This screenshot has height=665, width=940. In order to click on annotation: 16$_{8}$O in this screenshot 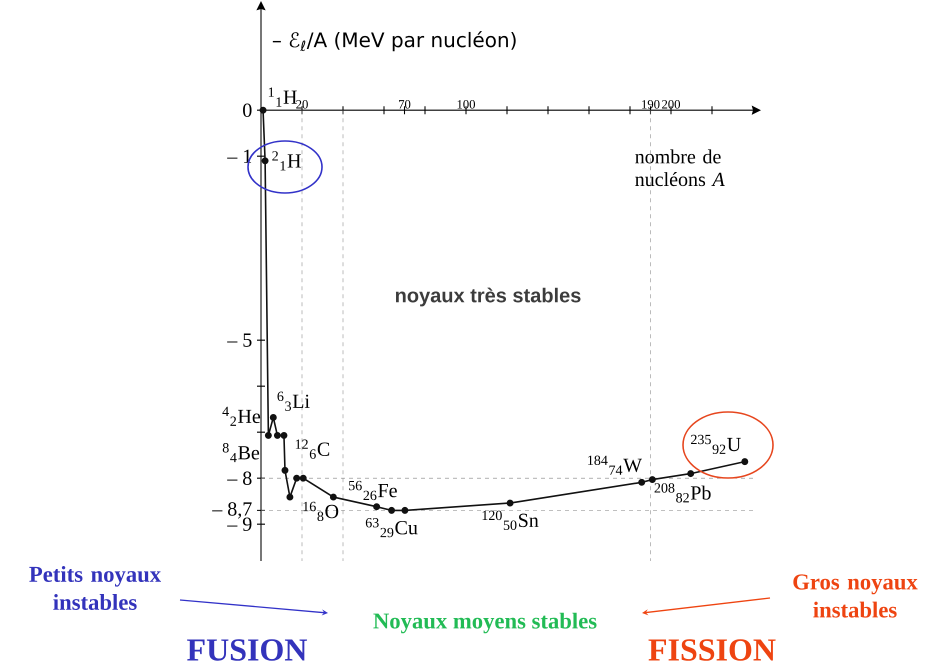, I will do `click(321, 512)`.